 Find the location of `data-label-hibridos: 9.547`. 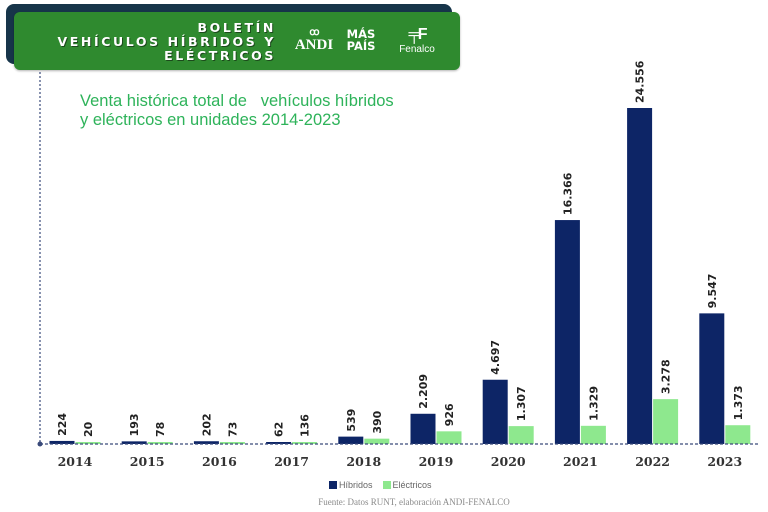

data-label-hibridos: 9.547 is located at coordinates (712, 291).